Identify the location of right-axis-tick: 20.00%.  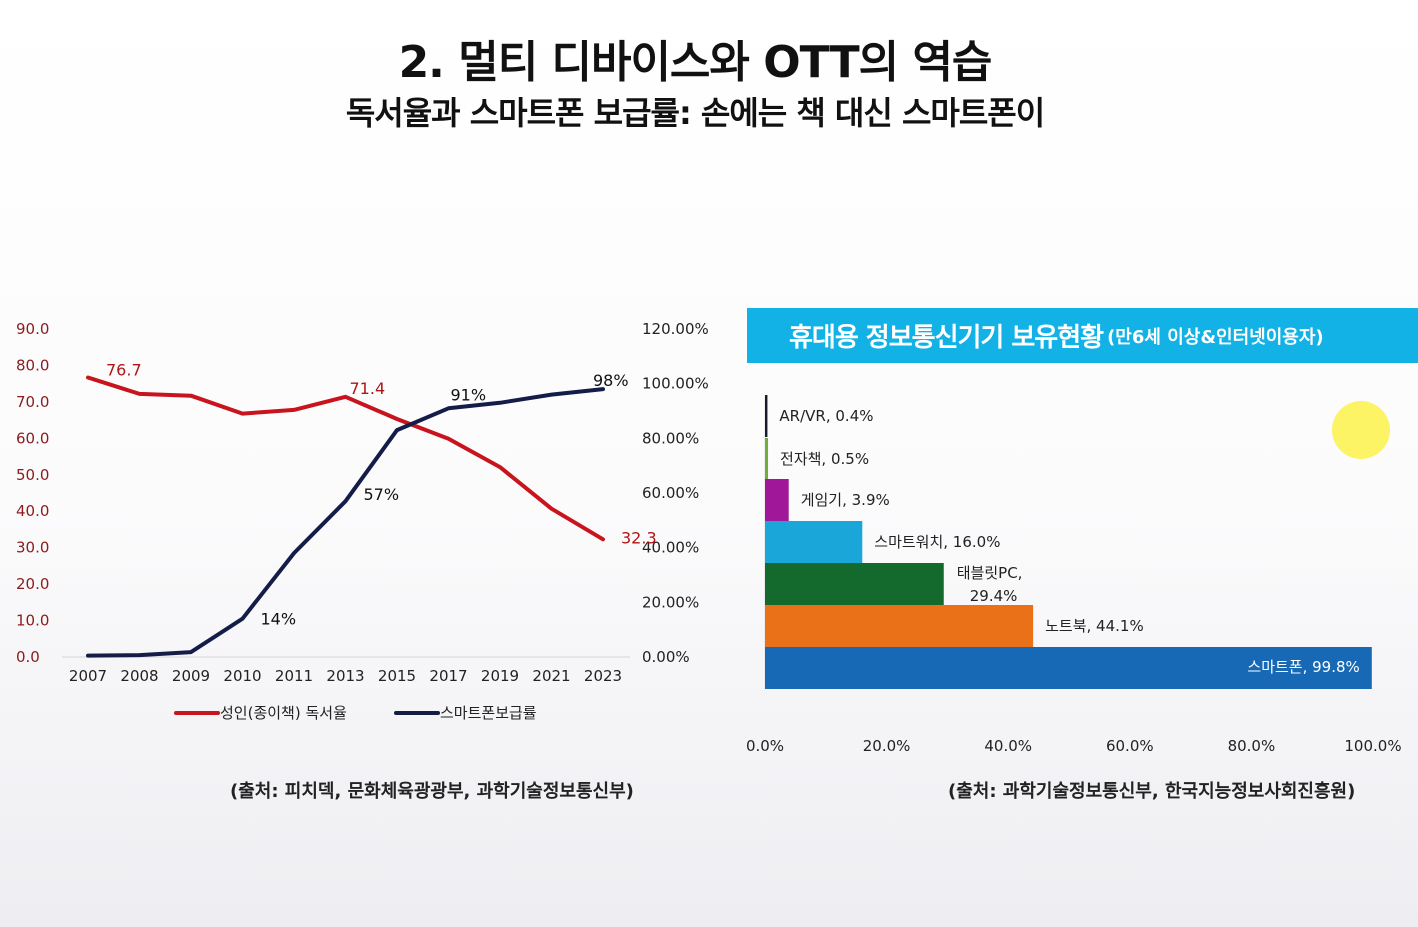
(670, 602).